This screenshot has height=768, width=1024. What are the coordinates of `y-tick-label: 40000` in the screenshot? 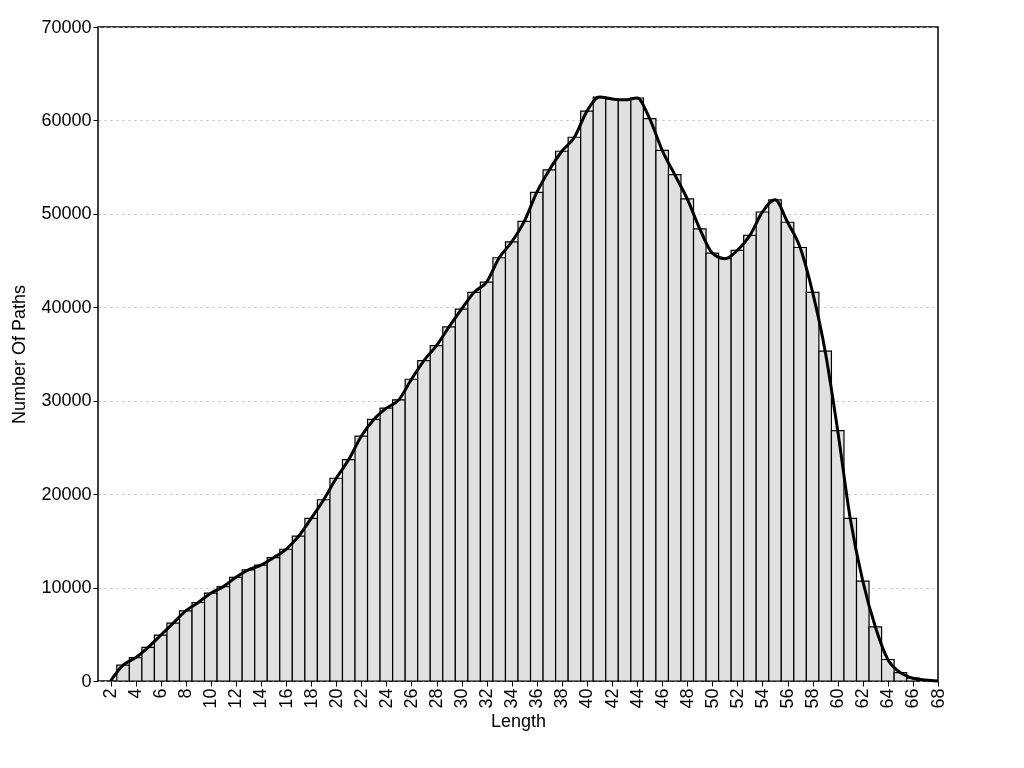 It's located at (66, 306).